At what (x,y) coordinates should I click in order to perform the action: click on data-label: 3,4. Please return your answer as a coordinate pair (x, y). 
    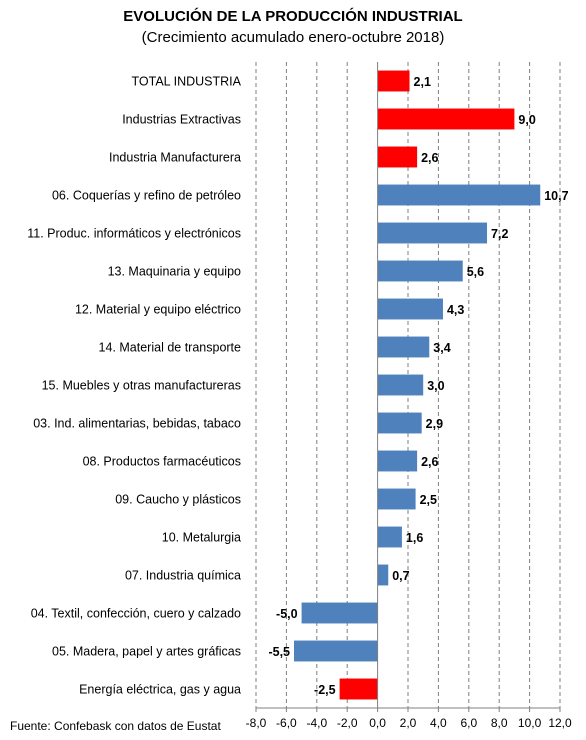
    Looking at the image, I should click on (441, 348).